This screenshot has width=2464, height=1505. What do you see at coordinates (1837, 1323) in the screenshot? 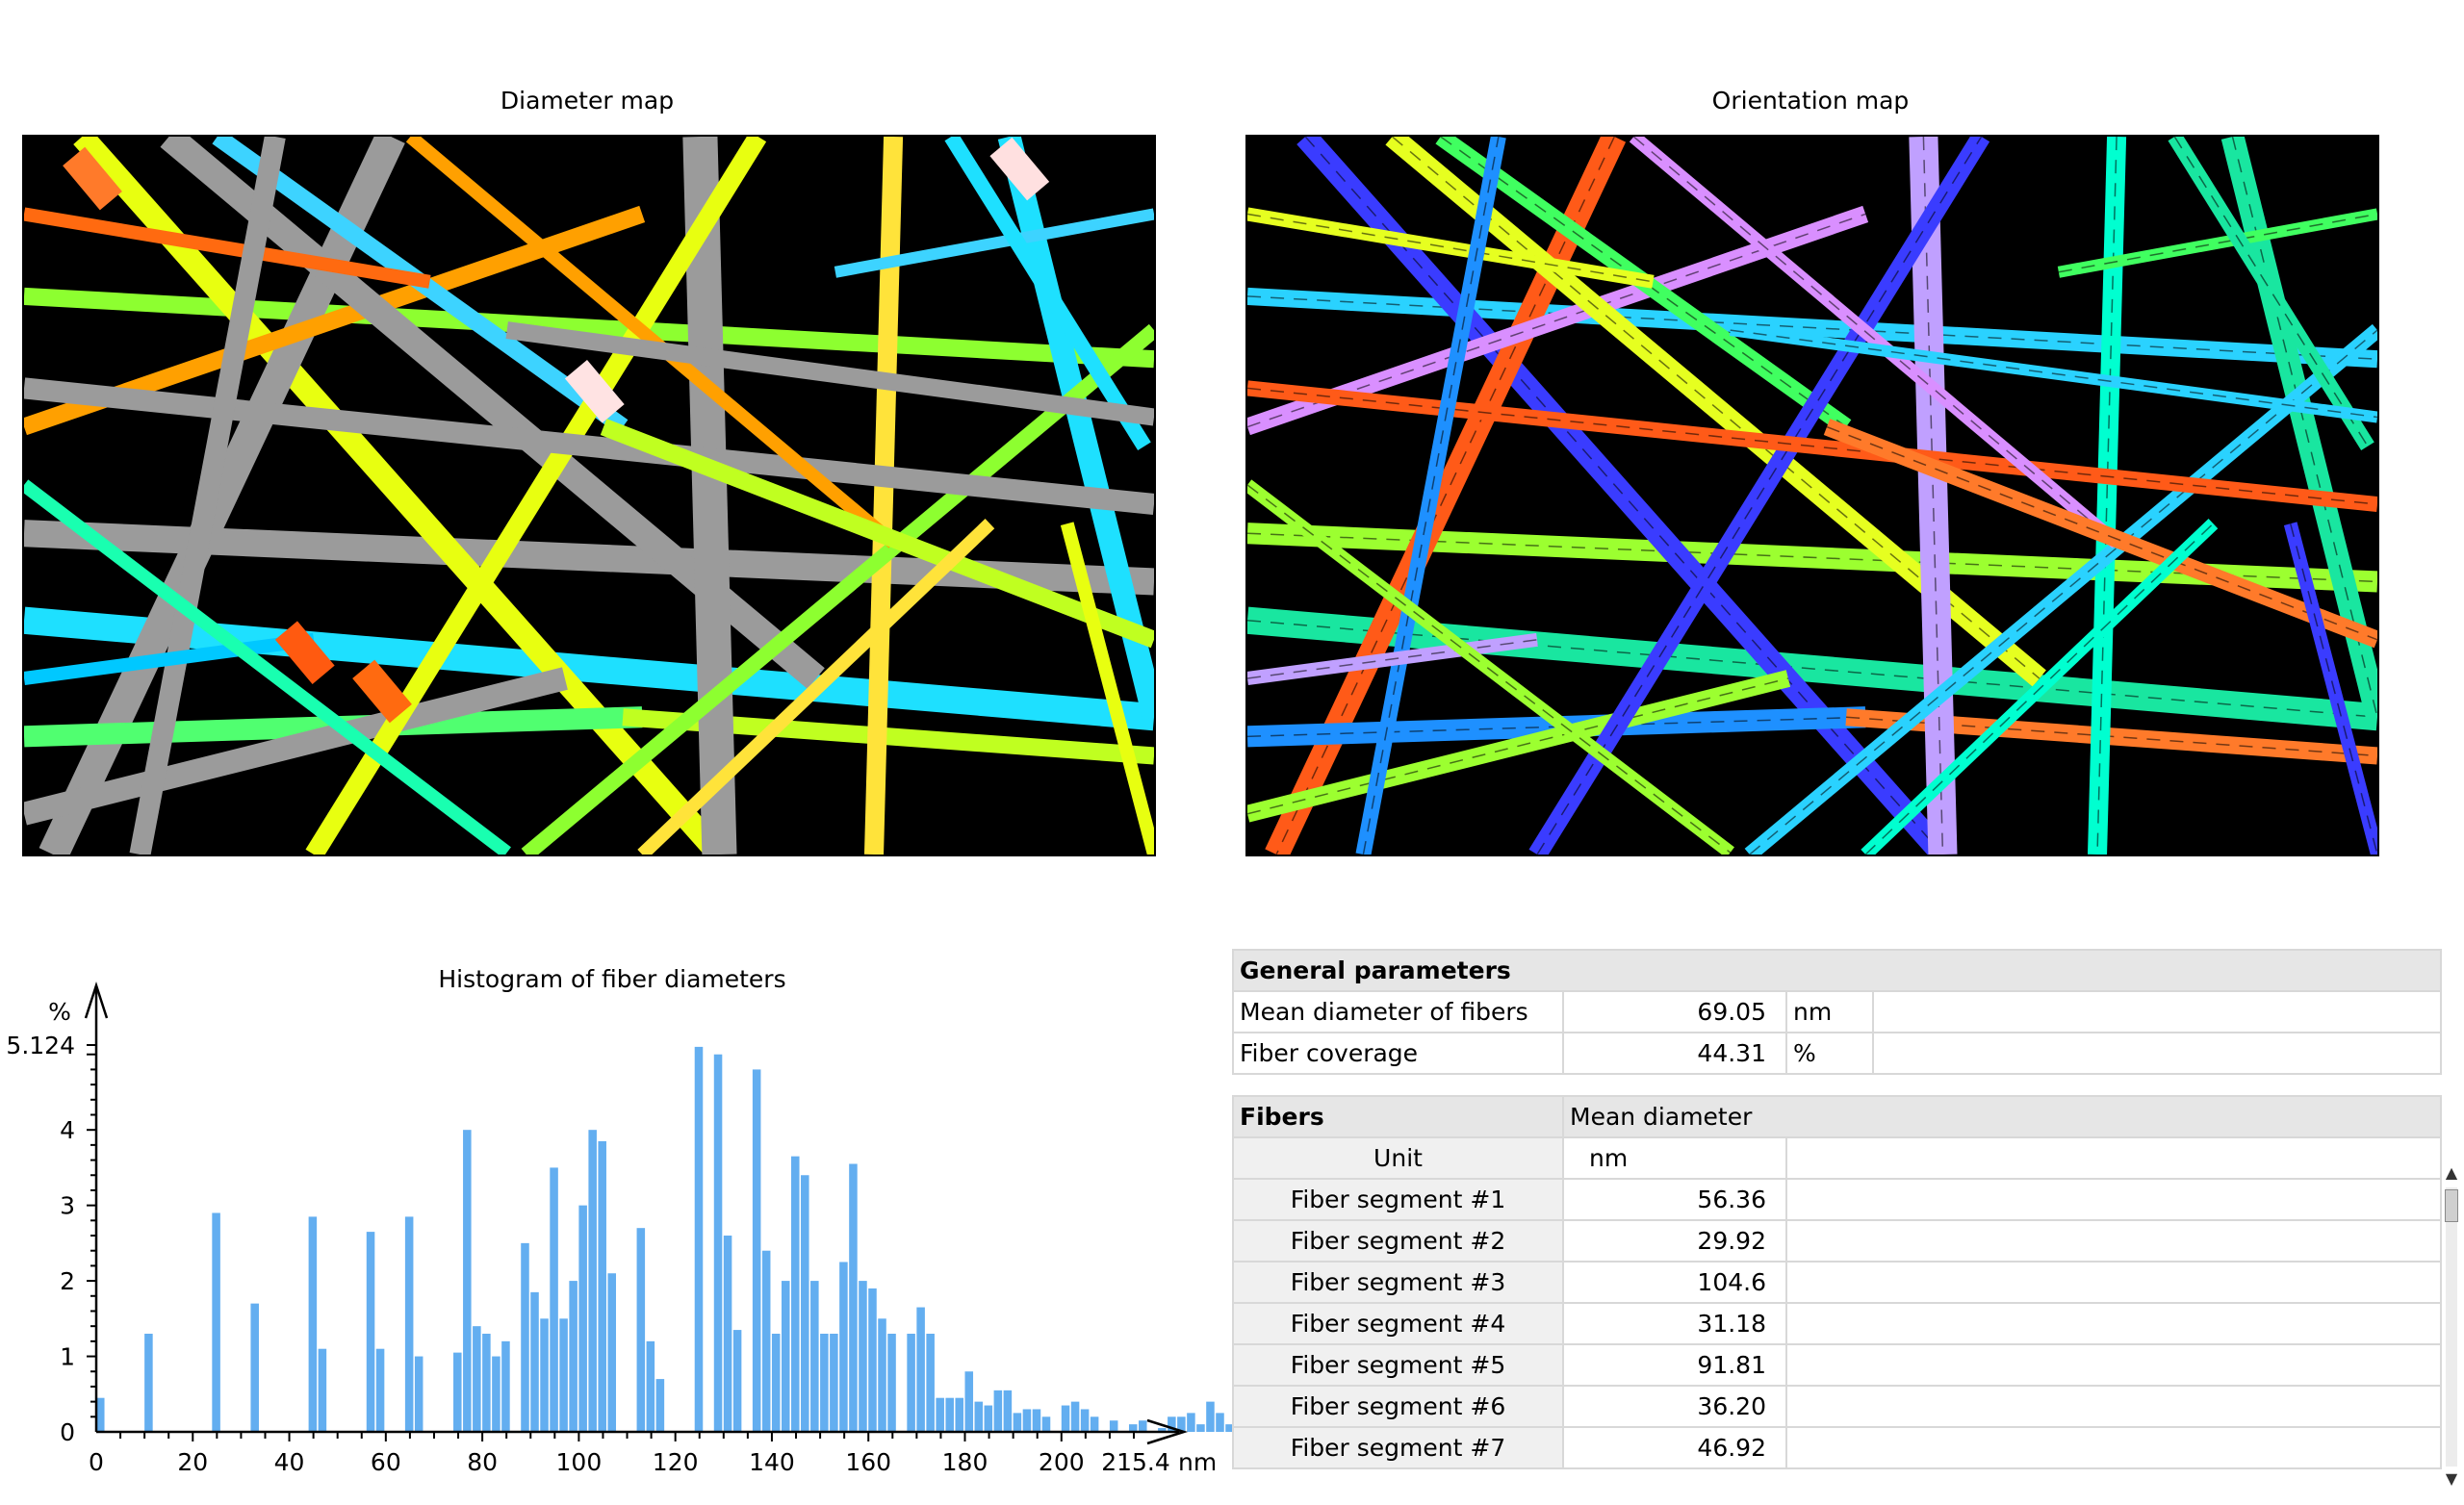
I see `table-row: Fiber segment #4 31.18` at bounding box center [1837, 1323].